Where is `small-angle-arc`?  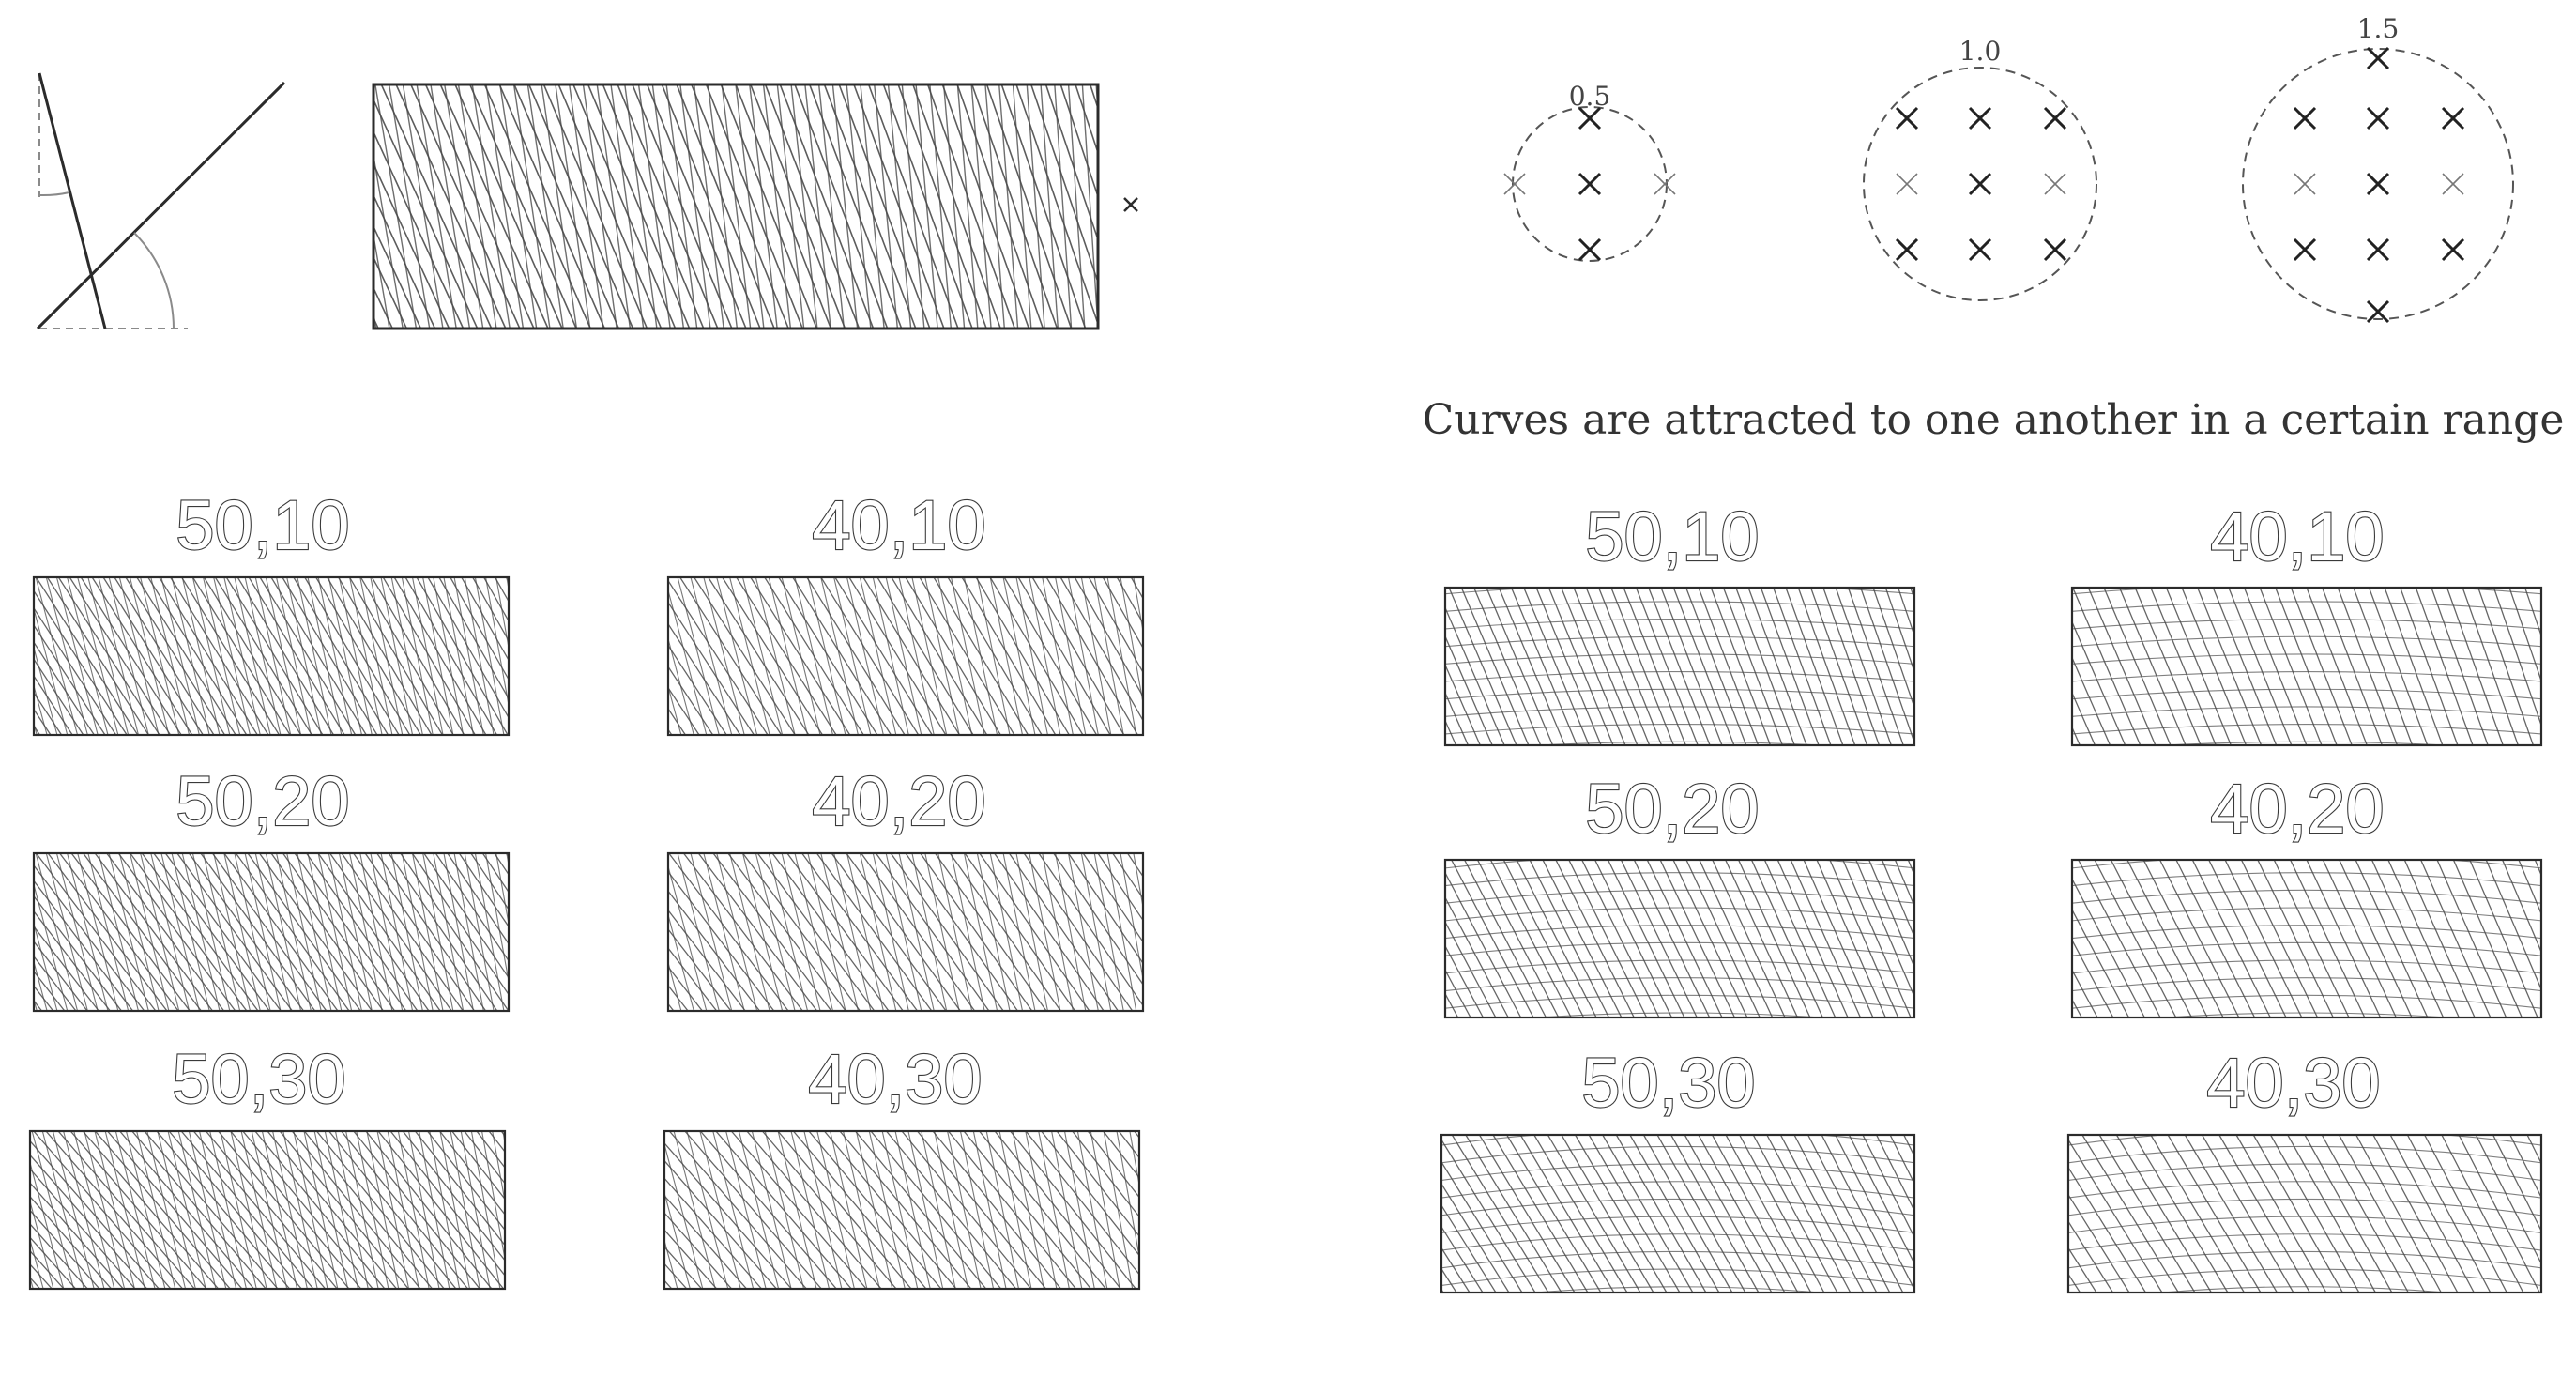 small-angle-arc is located at coordinates (54, 194).